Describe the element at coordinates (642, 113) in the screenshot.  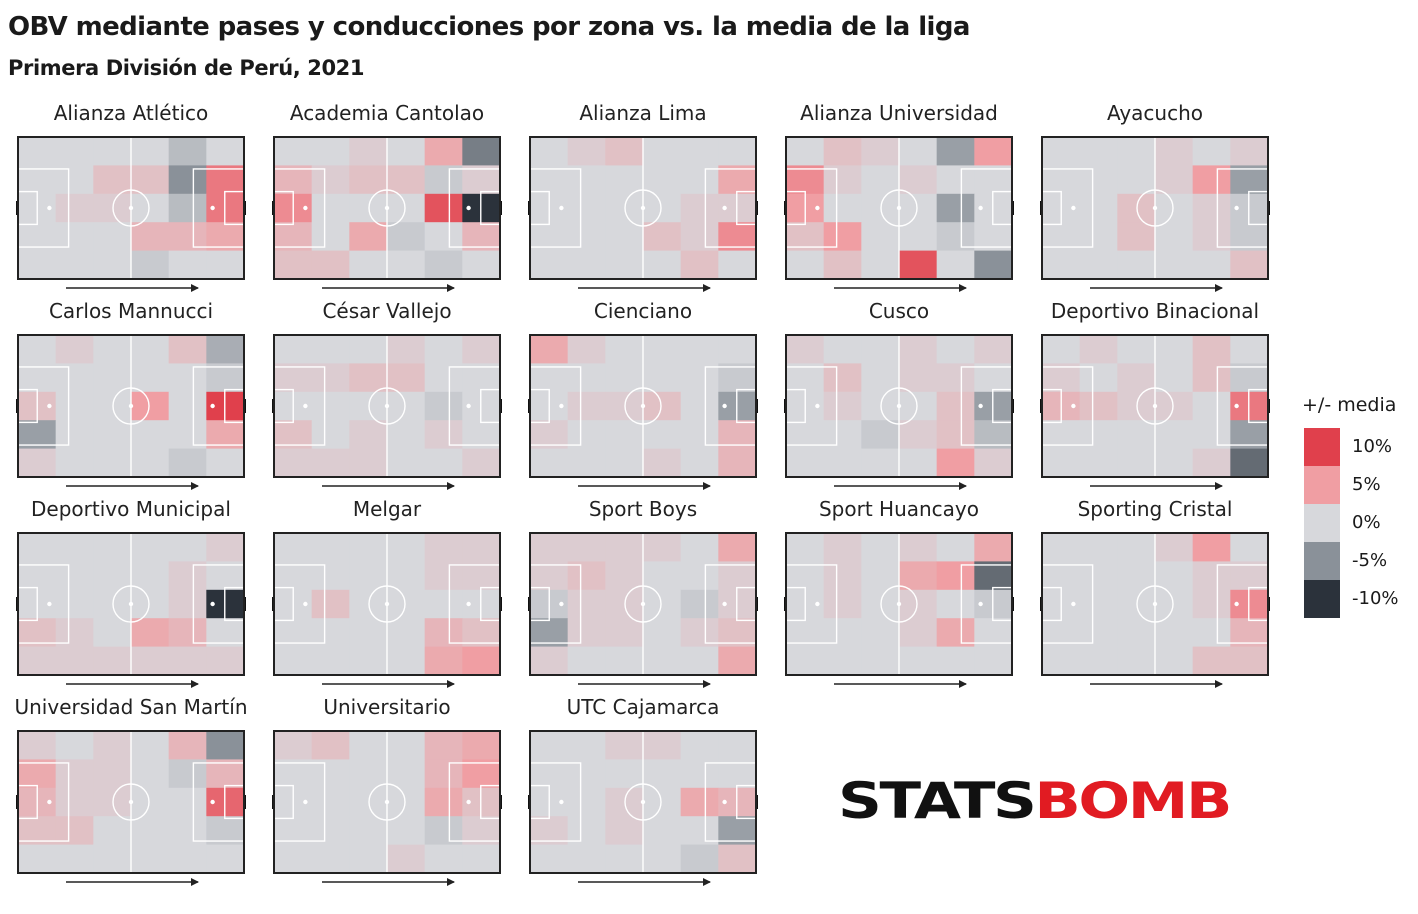
I see `team-name: Alianza Lima` at that location.